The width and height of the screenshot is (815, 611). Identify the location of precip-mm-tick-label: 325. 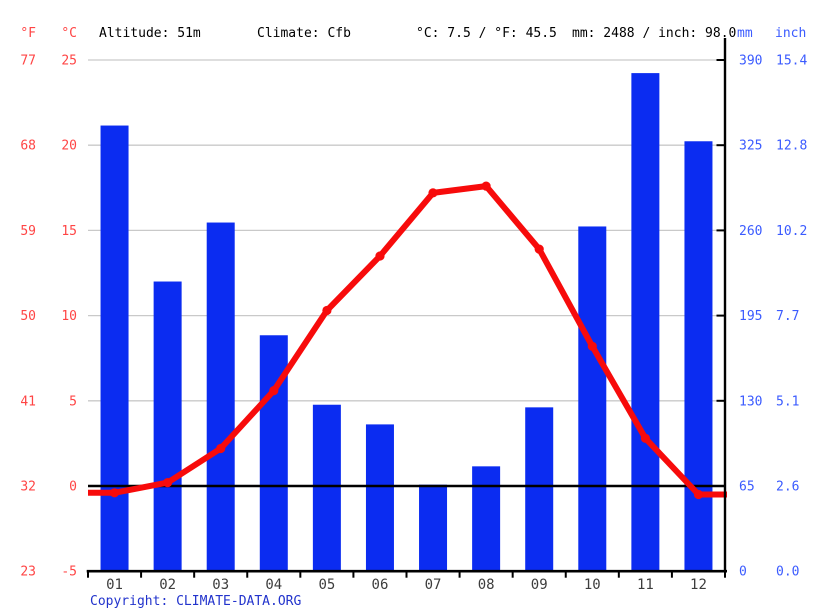
(750, 146).